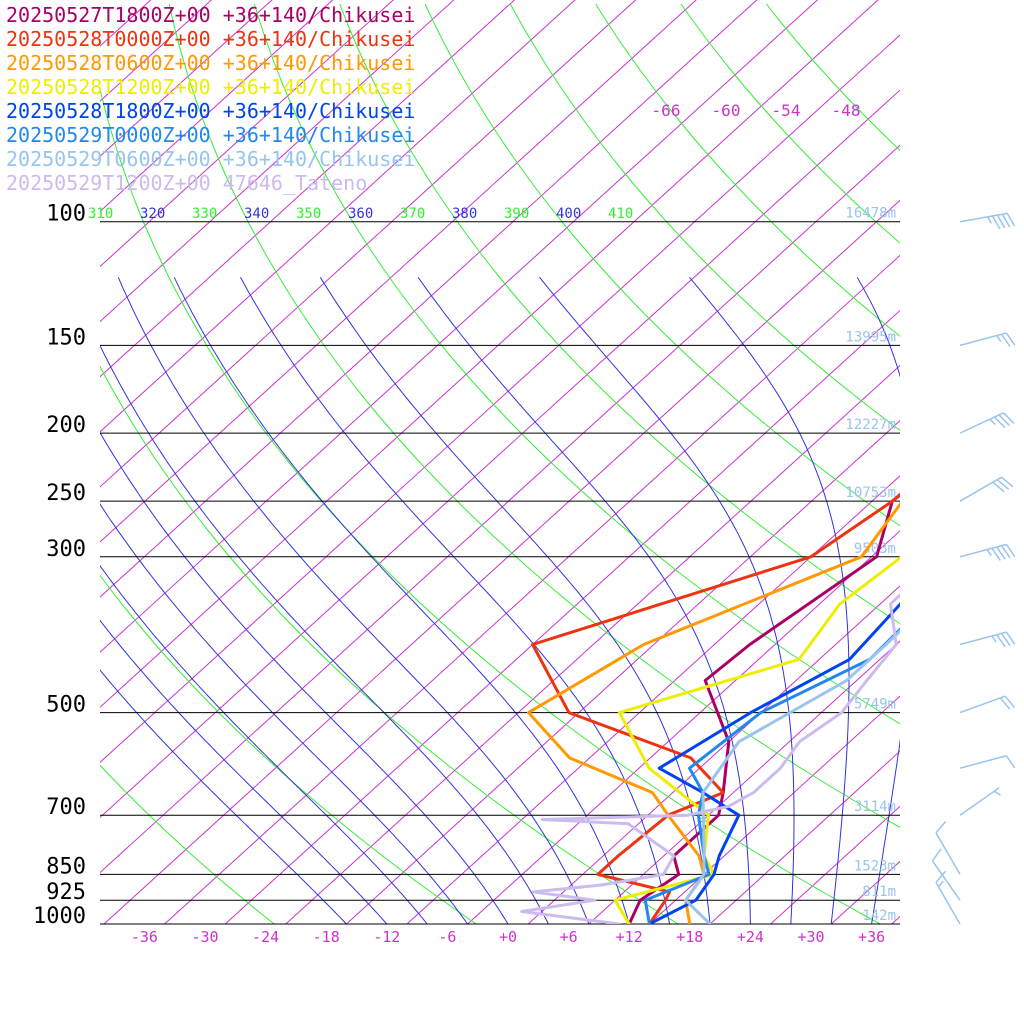 This screenshot has width=1024, height=1024. What do you see at coordinates (152, 214) in the screenshot?
I see `theta-label: 320` at bounding box center [152, 214].